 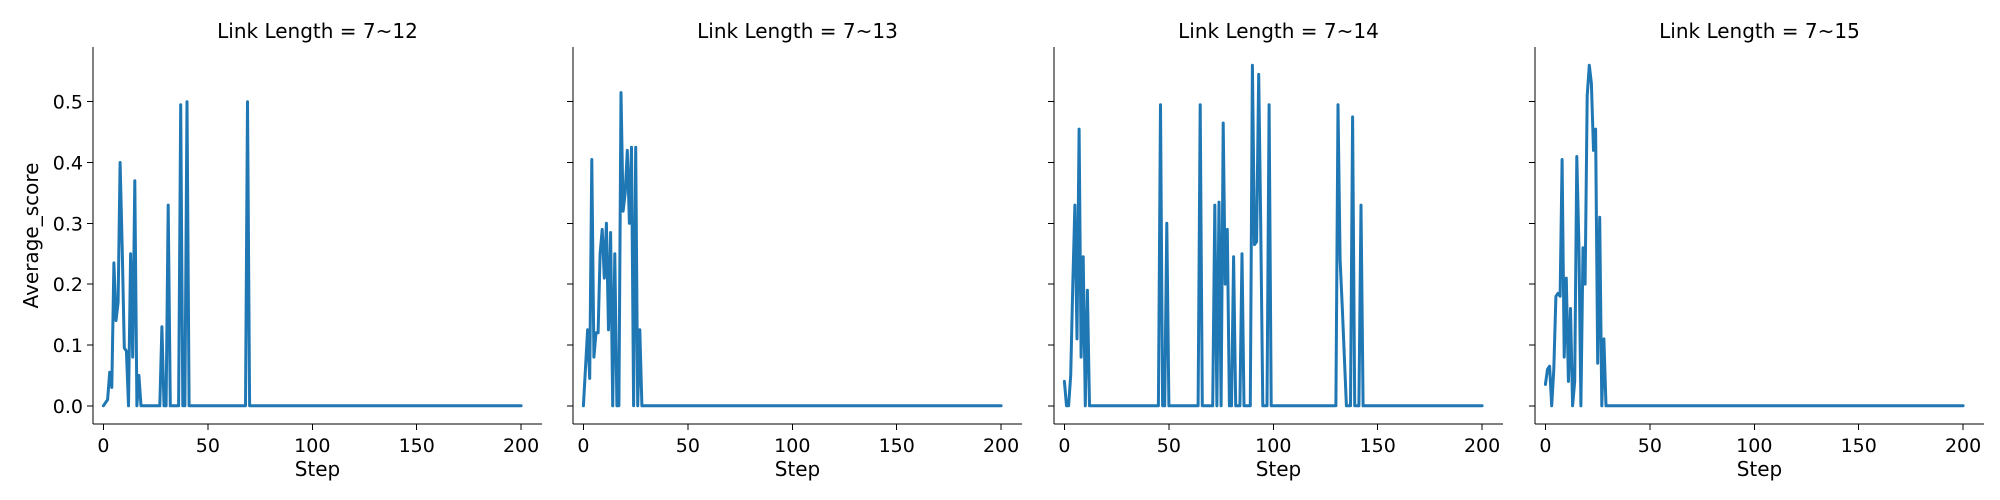 What do you see at coordinates (68, 407) in the screenshot?
I see `y-tick-label: 0.0` at bounding box center [68, 407].